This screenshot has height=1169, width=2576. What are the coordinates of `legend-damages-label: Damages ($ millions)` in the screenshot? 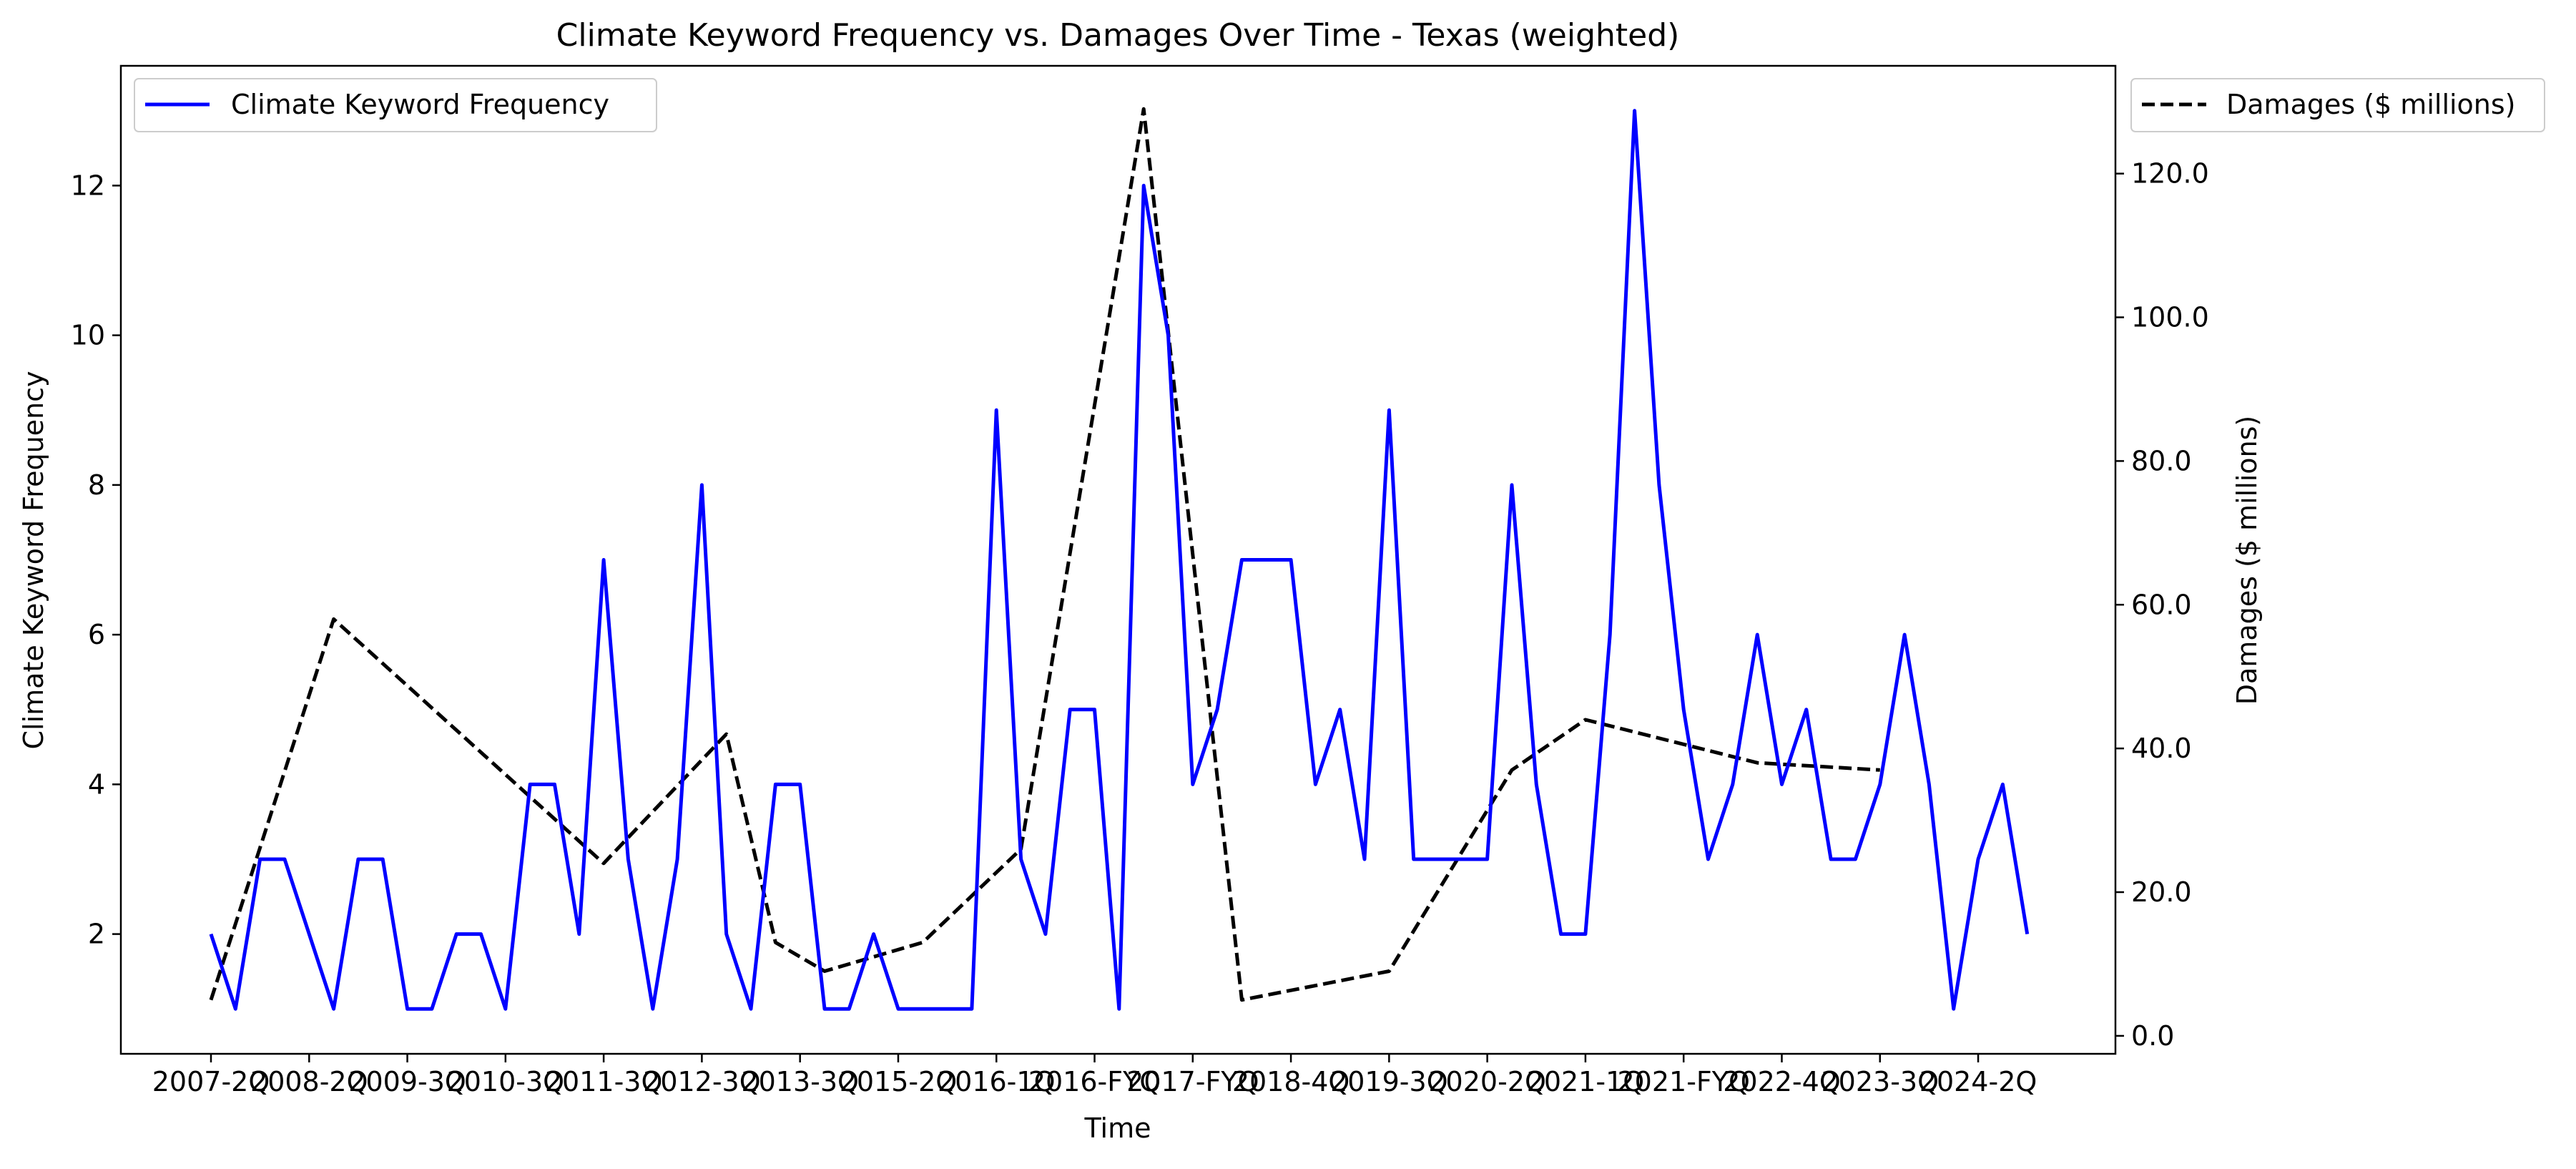 It's located at (2371, 104).